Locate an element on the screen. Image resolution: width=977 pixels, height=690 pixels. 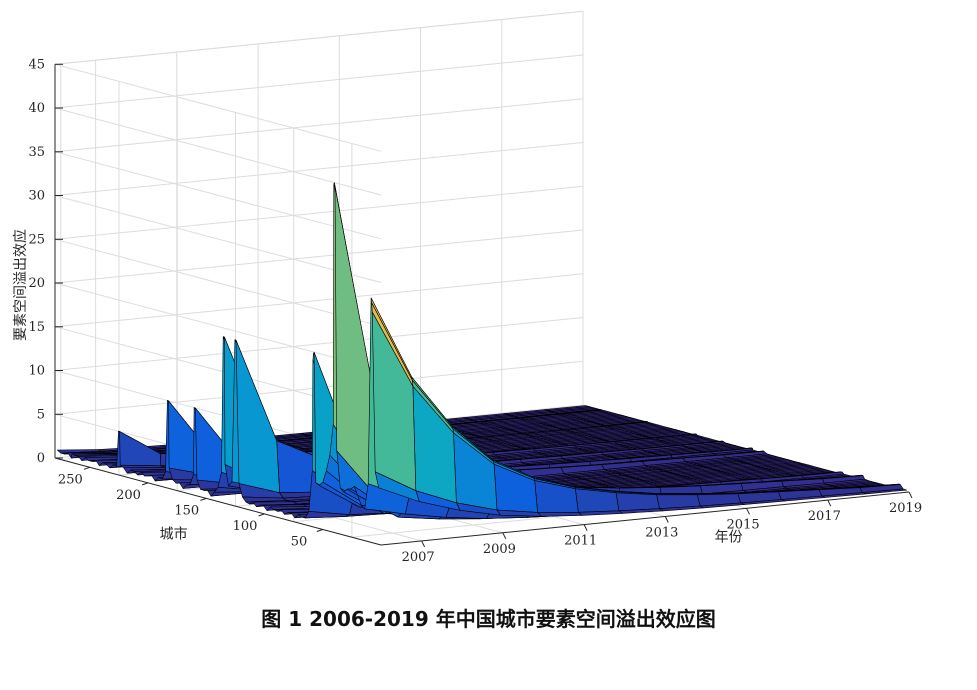
x-tick-label: 2009 is located at coordinates (499, 549).